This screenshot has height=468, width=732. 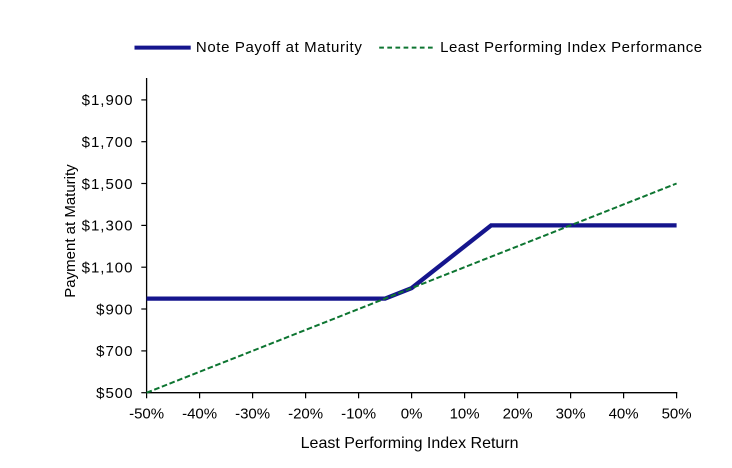 I want to click on svg-text: 20%, so click(x=518, y=414).